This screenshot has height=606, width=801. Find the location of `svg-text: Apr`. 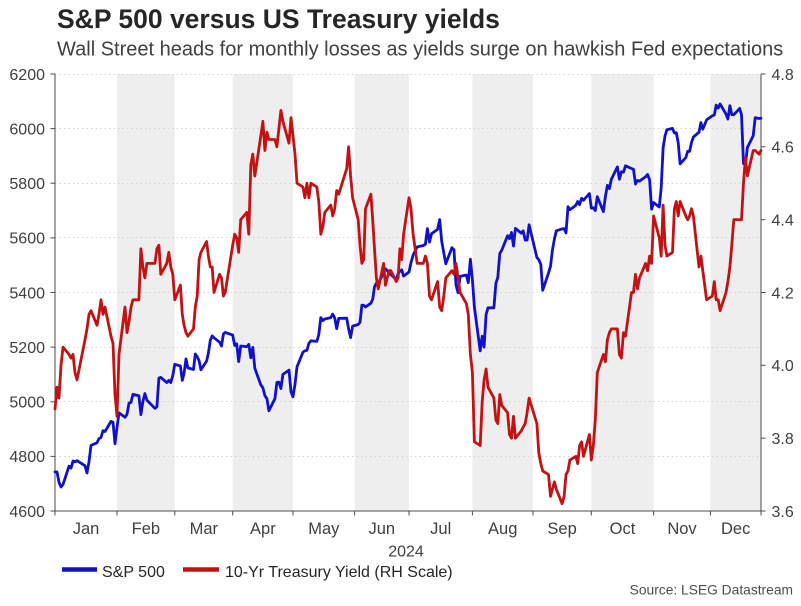

svg-text: Apr is located at coordinates (263, 529).